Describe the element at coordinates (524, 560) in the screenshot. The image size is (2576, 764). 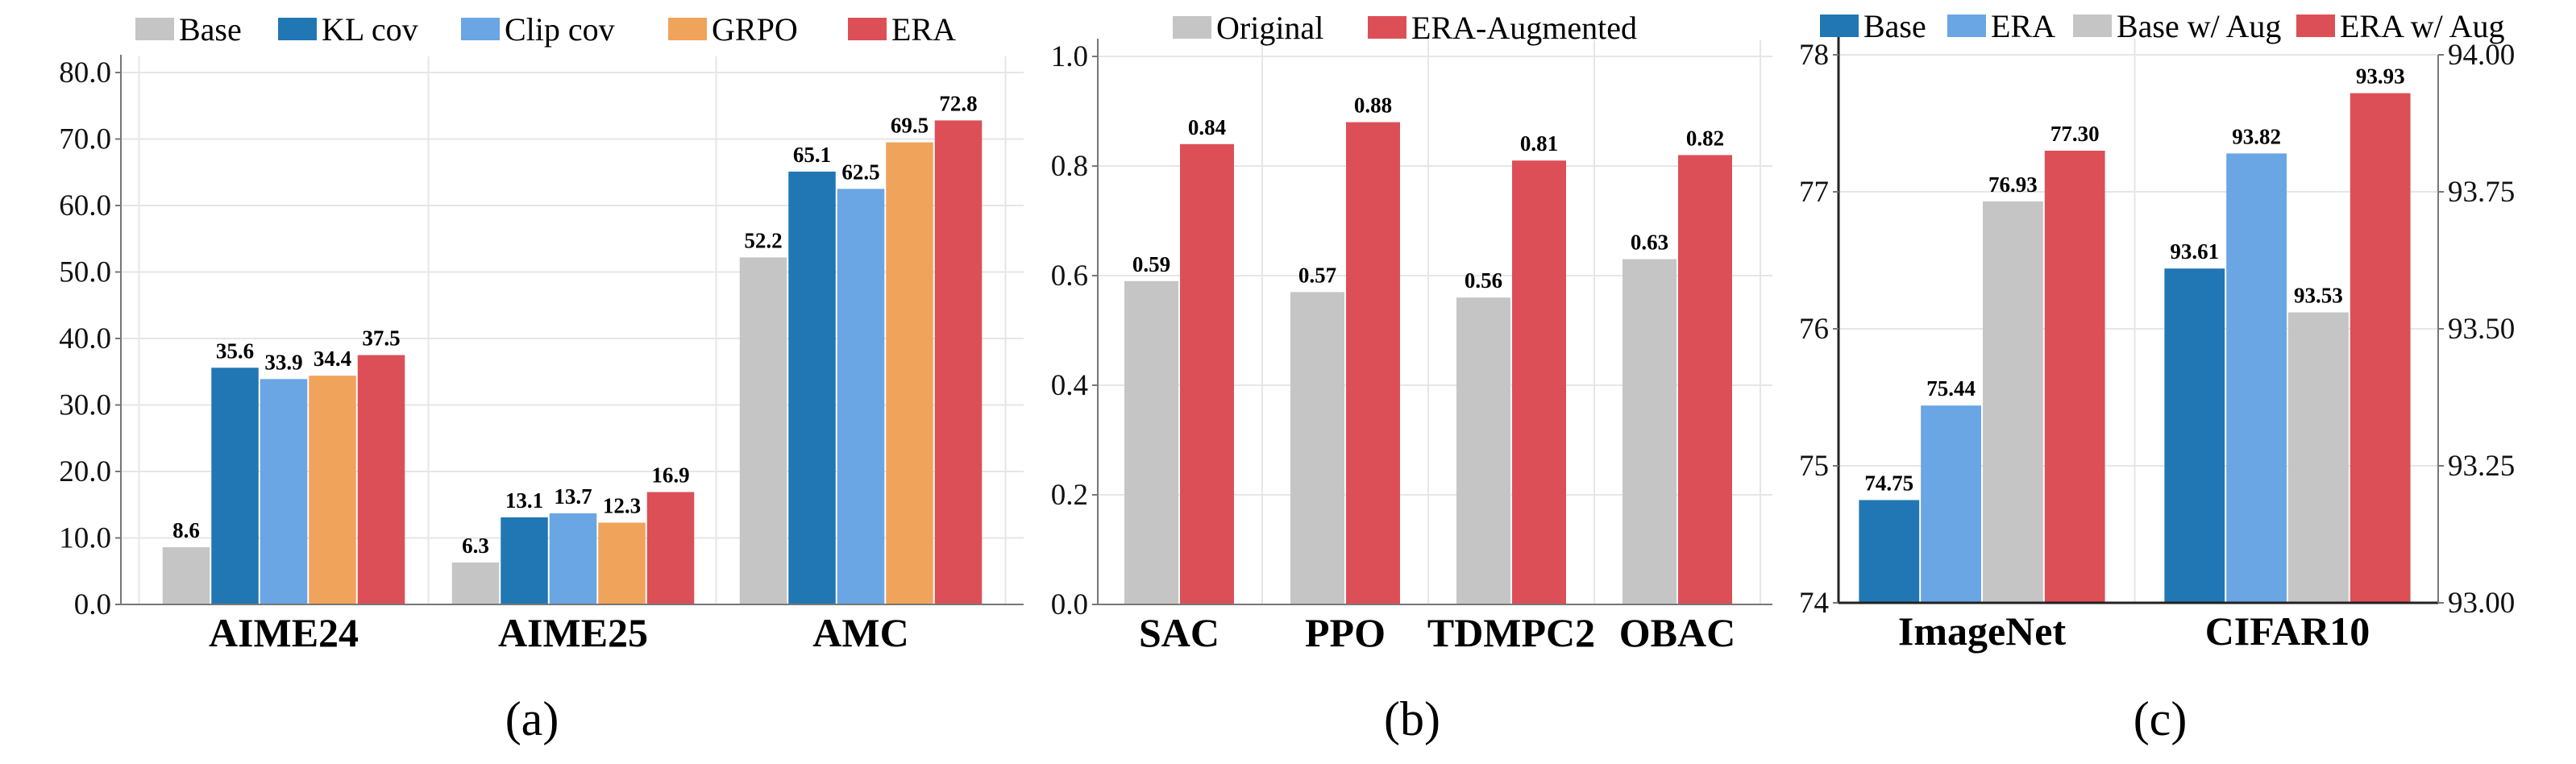
I see `bar-aime25-kl-cov` at that location.